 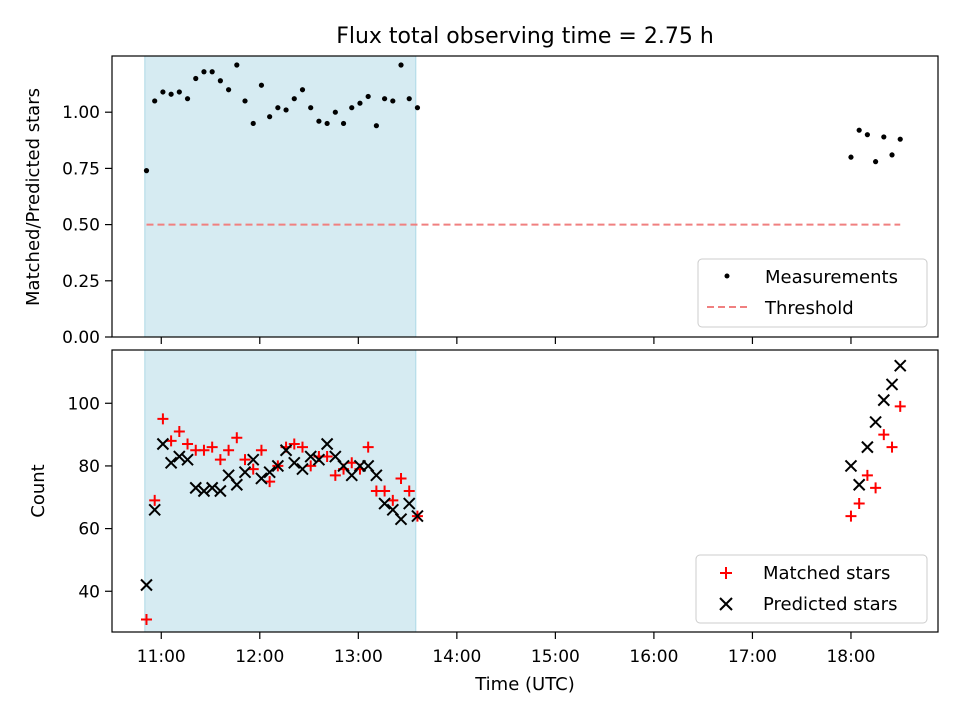 I want to click on top-y-ticks: 0.00 0.25 0.50 0.75 1.00, so click(x=87, y=225).